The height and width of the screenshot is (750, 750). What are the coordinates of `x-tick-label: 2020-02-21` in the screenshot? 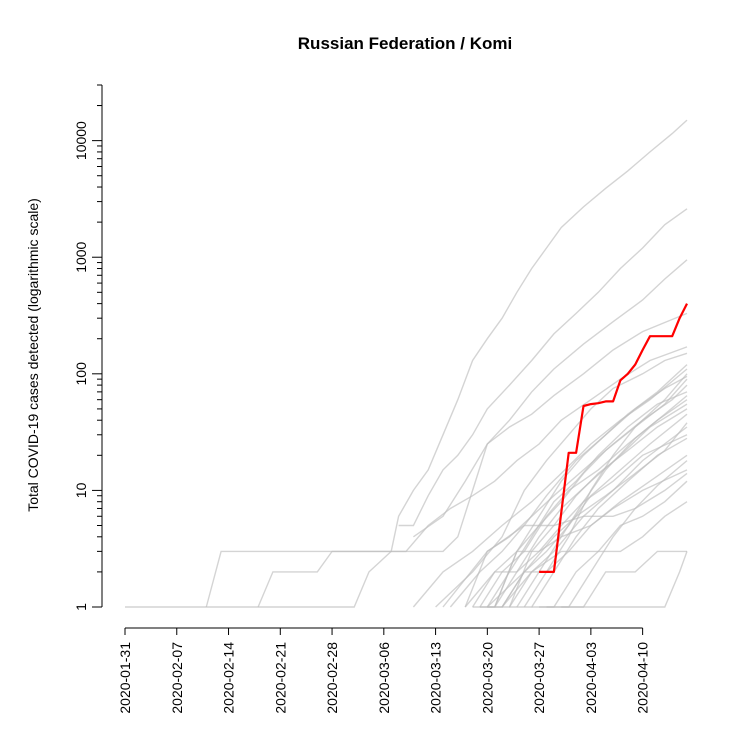 It's located at (280, 678).